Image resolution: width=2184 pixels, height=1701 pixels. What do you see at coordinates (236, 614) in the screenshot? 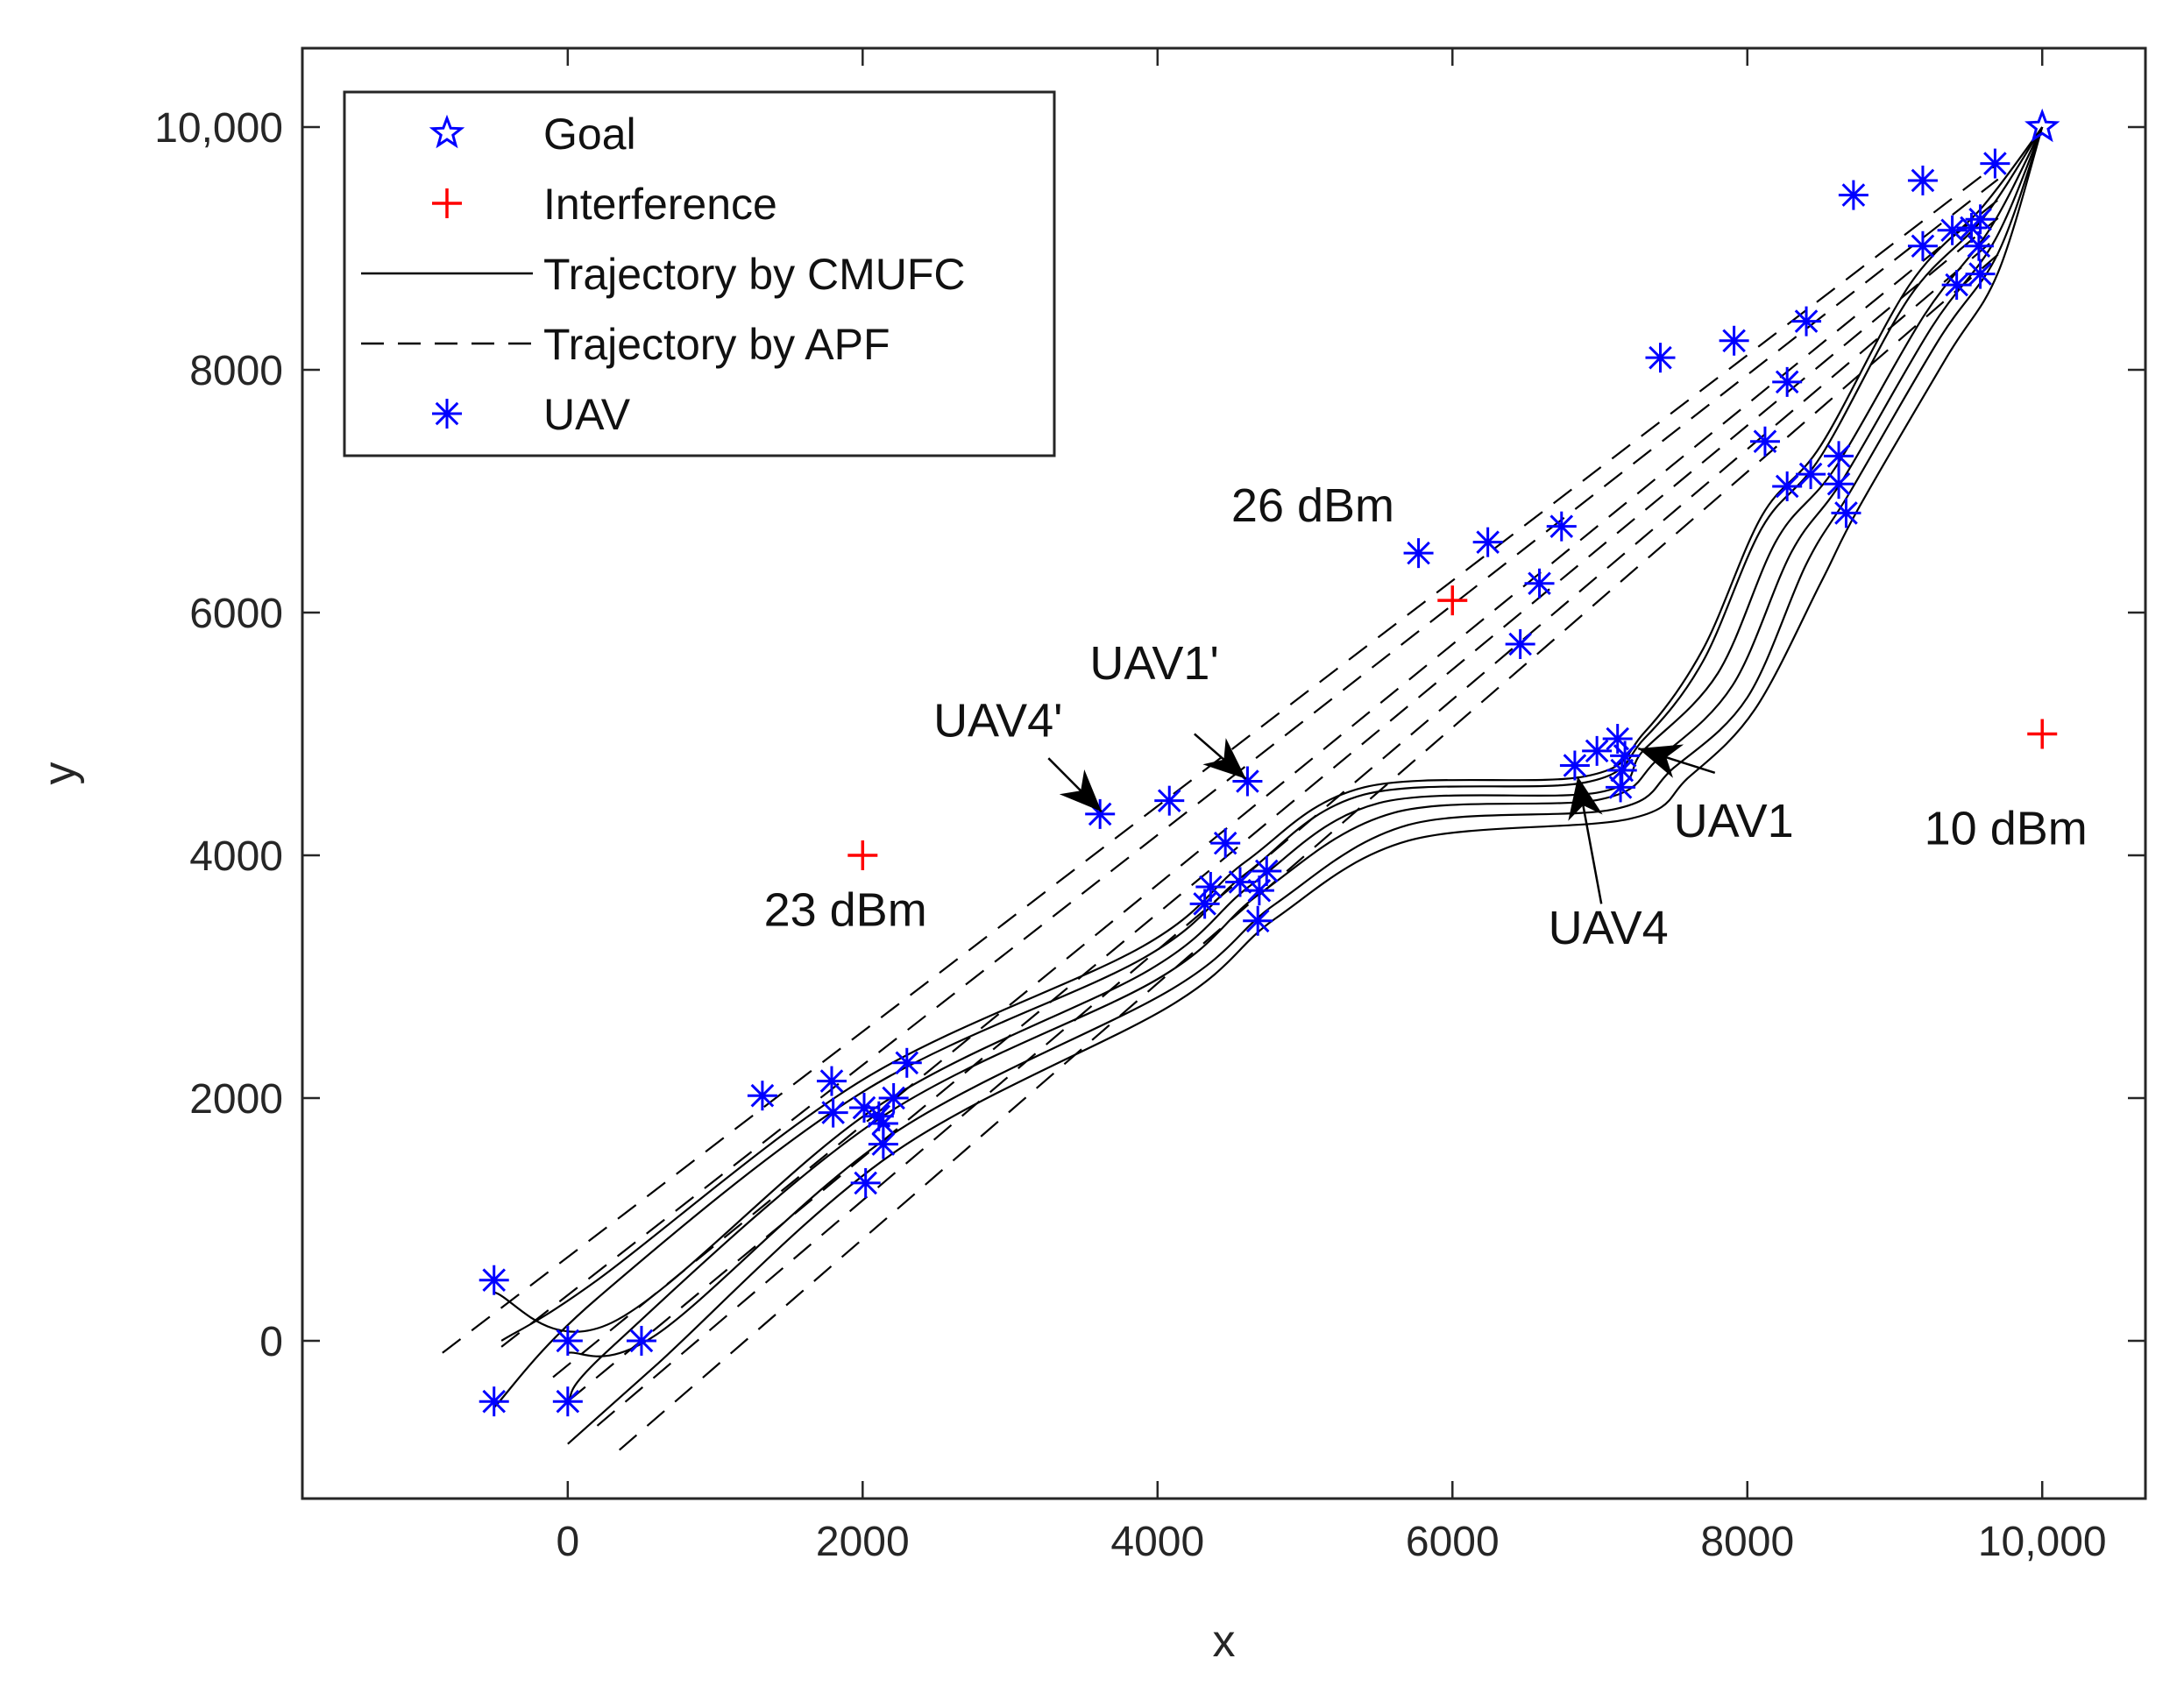
I see `y-tick-label-4: 6000` at bounding box center [236, 614].